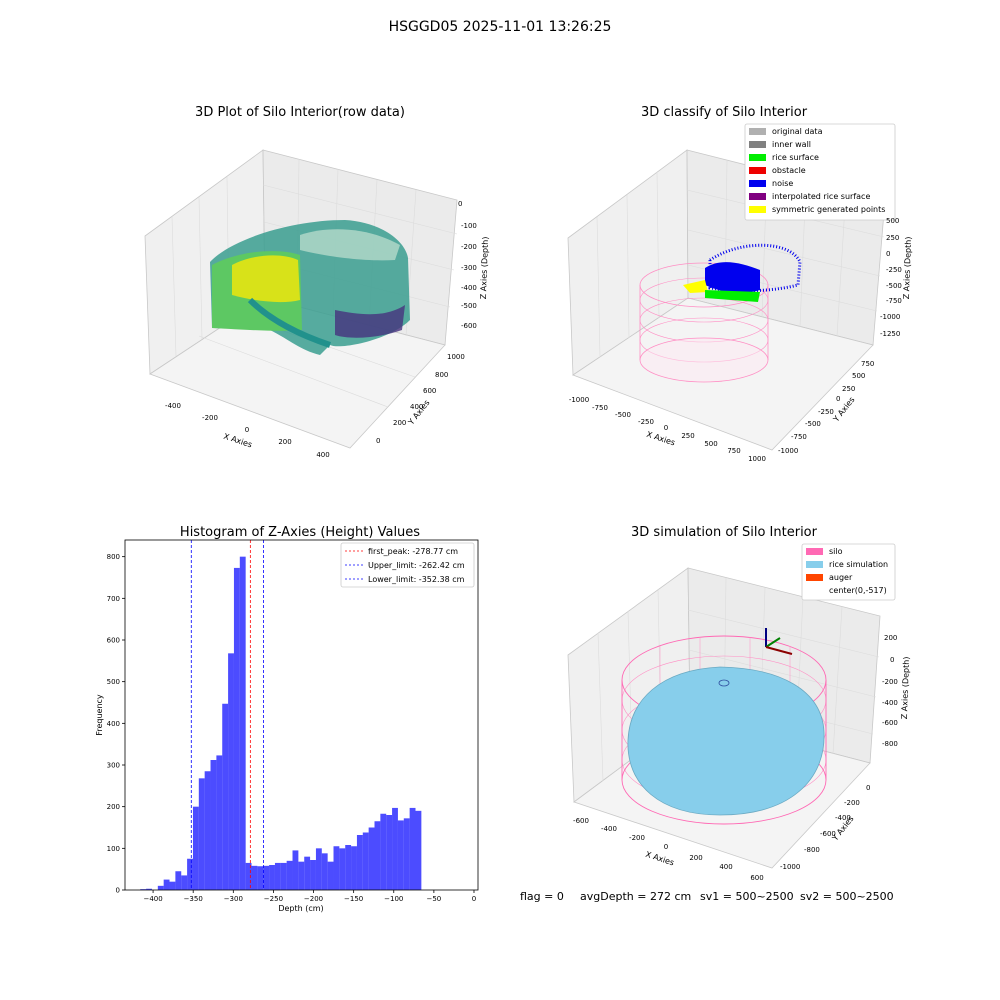 Image resolution: width=1000 pixels, height=1000 pixels. Describe the element at coordinates (894, 301) in the screenshot. I see `classify-z-tick: -750` at that location.